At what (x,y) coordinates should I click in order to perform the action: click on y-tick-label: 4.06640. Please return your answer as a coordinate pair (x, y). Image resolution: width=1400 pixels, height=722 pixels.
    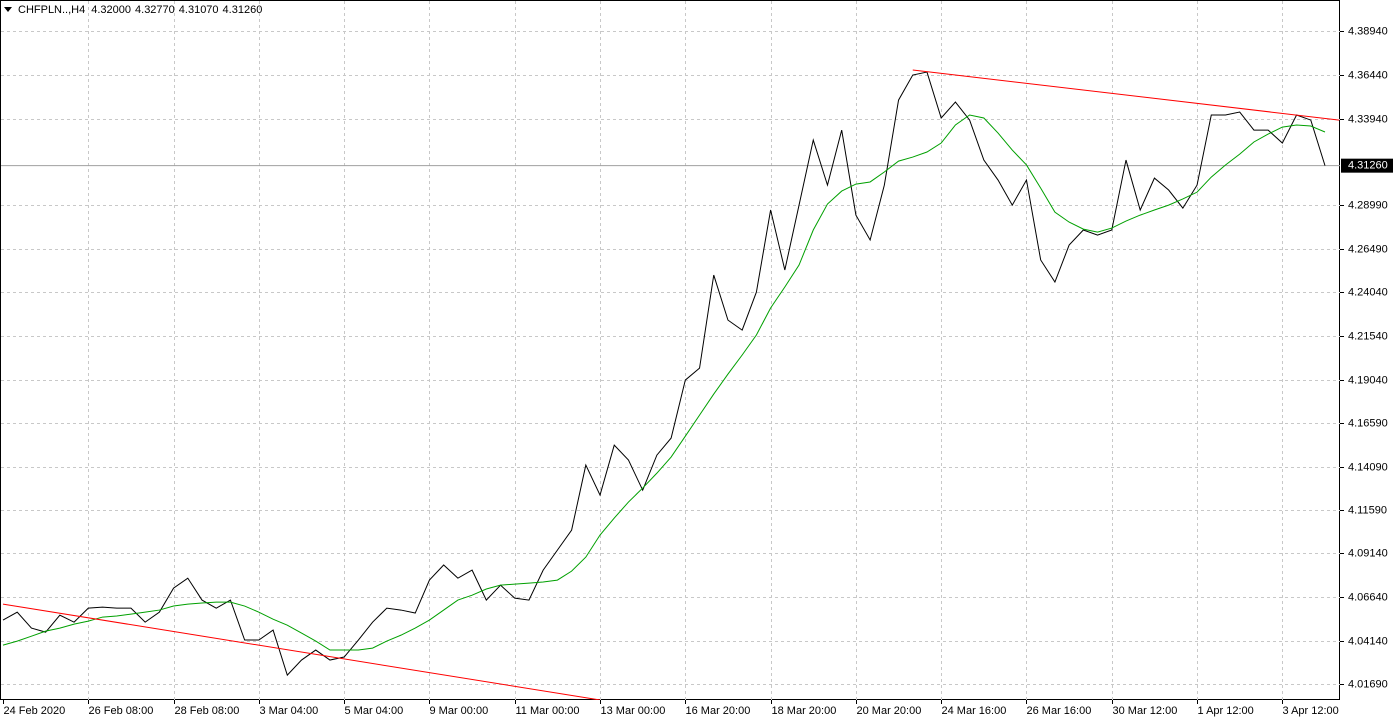
    Looking at the image, I should click on (1368, 597).